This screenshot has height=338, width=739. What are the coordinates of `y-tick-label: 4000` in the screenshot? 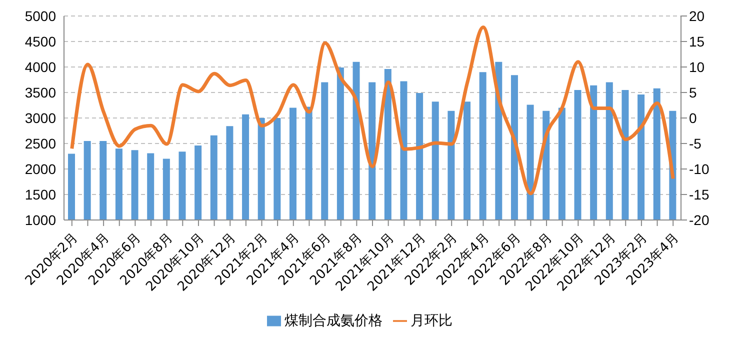 It's located at (40, 66).